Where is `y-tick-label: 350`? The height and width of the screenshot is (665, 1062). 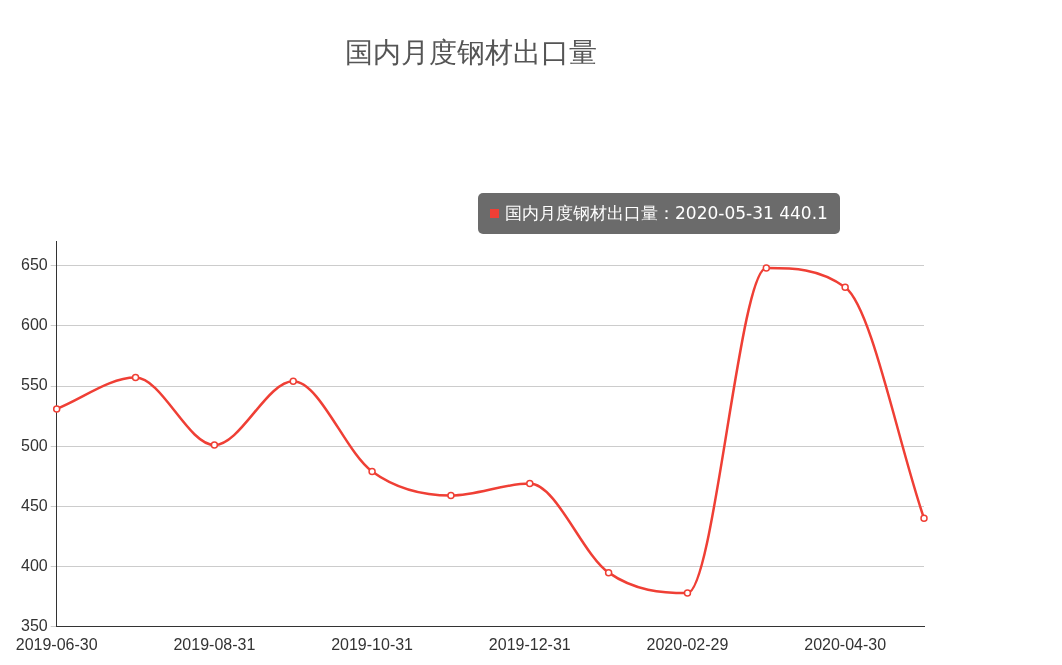 y-tick-label: 350 is located at coordinates (34, 626).